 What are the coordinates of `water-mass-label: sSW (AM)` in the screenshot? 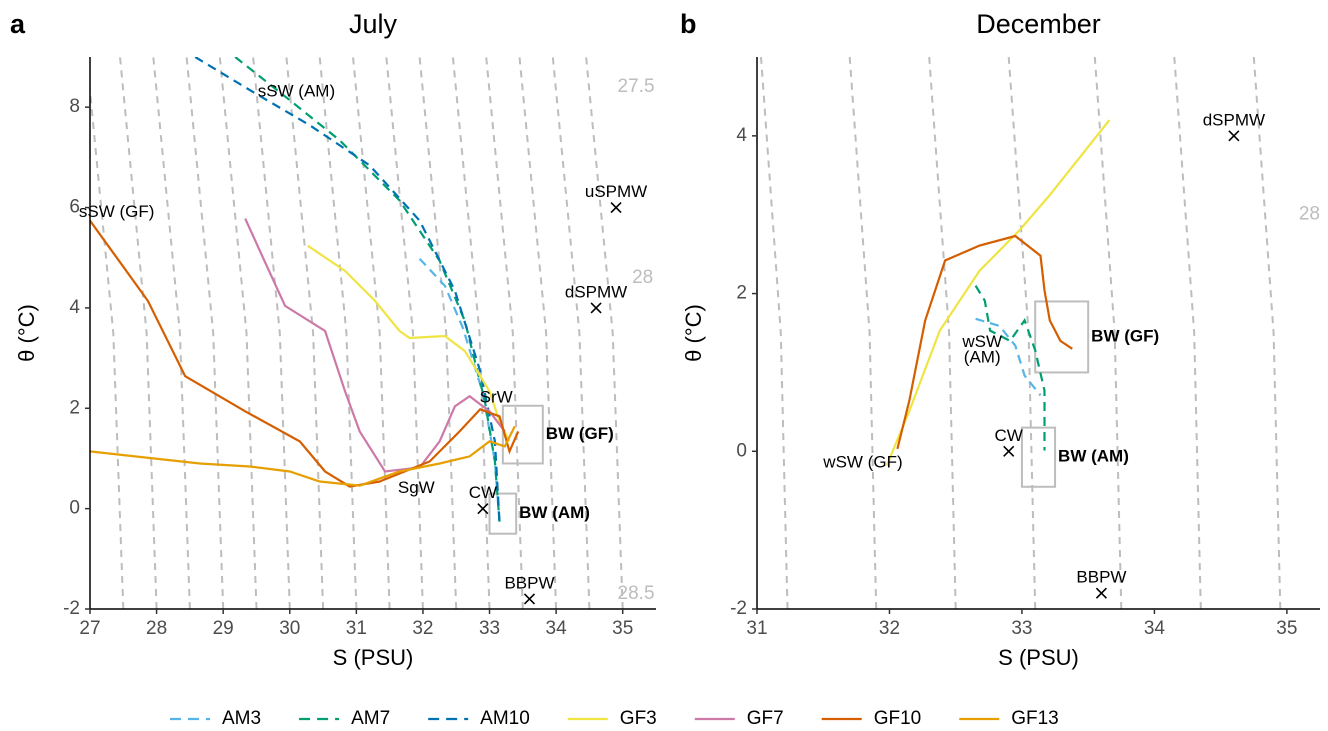 It's located at (296, 91).